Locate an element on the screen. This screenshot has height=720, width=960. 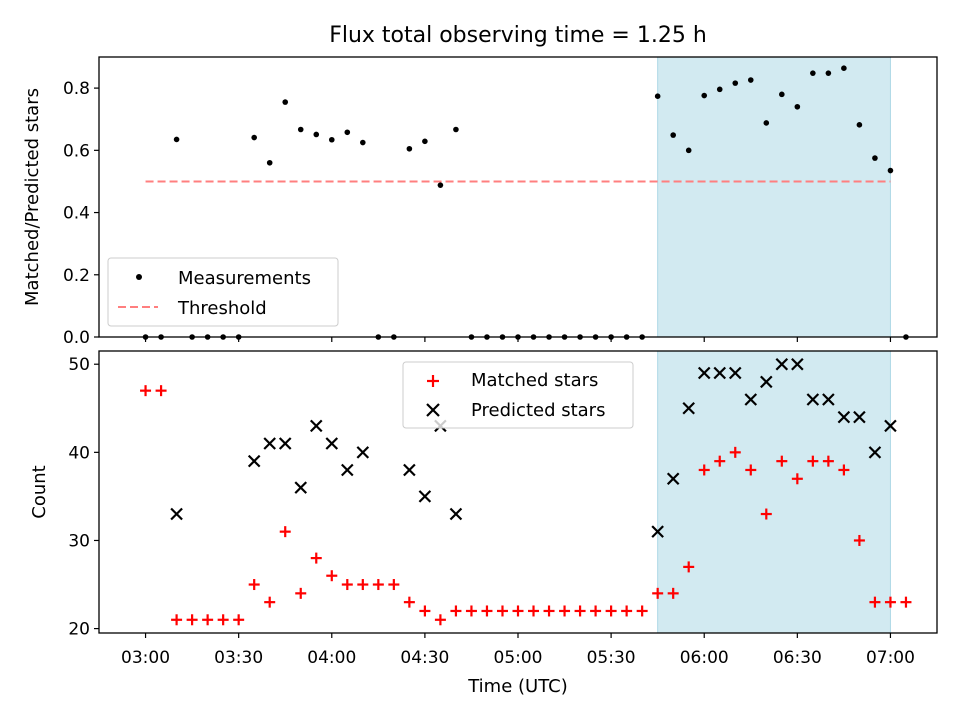
top-legend-box is located at coordinates (223, 292).